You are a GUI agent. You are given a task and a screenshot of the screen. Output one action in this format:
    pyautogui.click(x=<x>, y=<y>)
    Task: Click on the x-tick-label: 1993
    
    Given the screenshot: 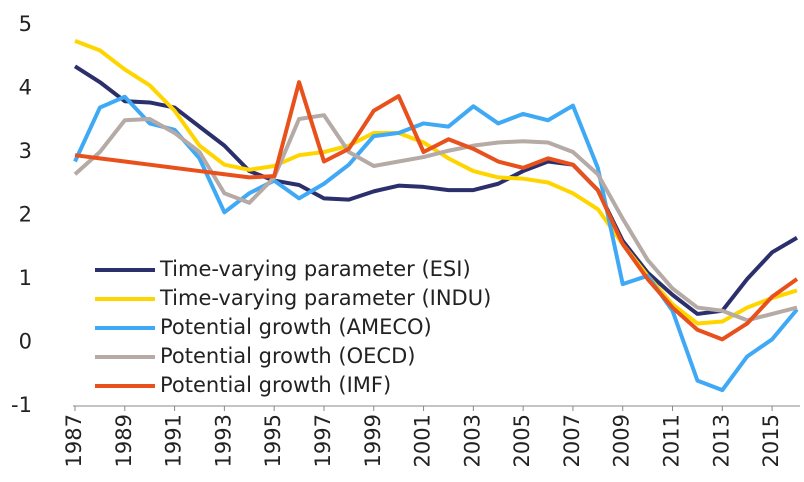 What is the action you would take?
    pyautogui.click(x=223, y=440)
    